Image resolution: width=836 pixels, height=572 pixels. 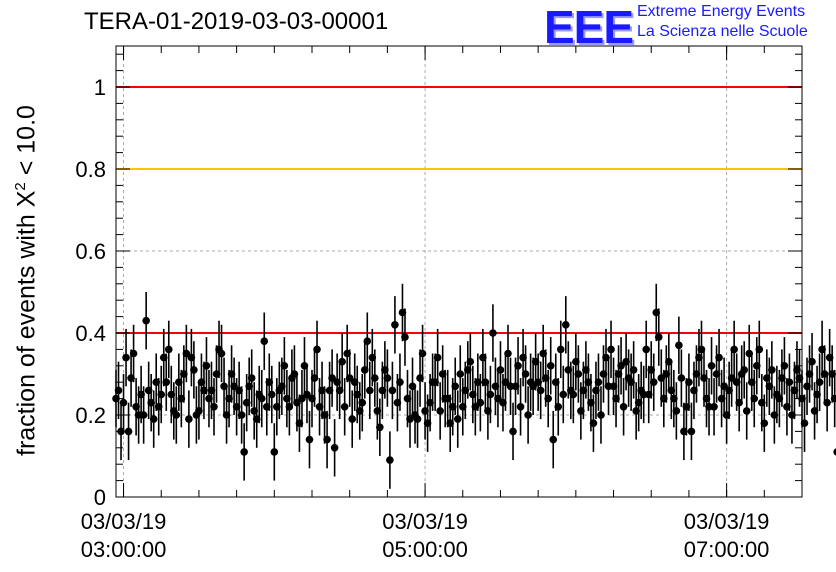 I want to click on eee-logo-mark: EEE, so click(x=589, y=27).